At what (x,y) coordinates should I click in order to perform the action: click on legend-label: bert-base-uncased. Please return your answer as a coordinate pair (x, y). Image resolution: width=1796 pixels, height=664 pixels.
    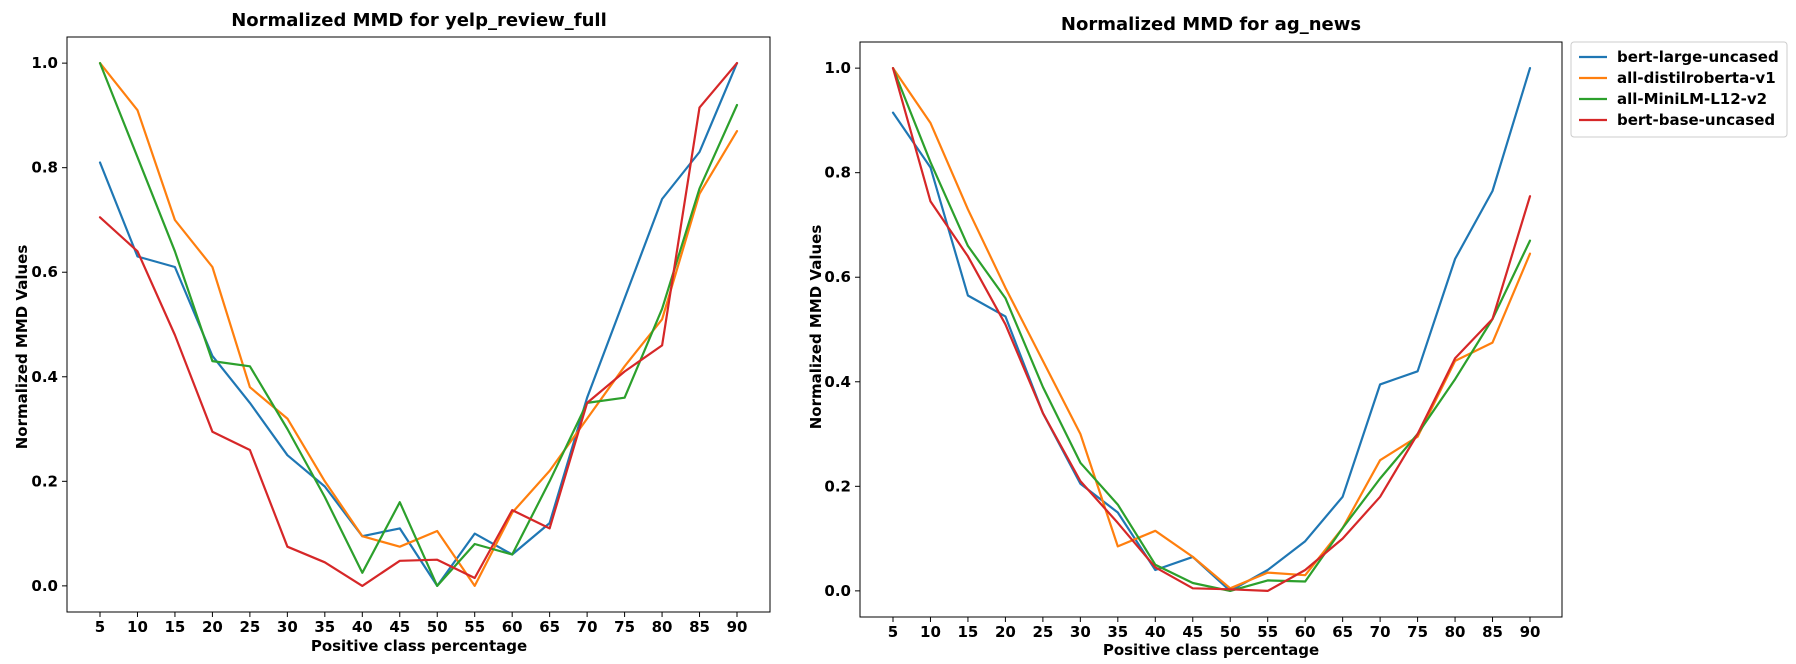
    Looking at the image, I should click on (1696, 120).